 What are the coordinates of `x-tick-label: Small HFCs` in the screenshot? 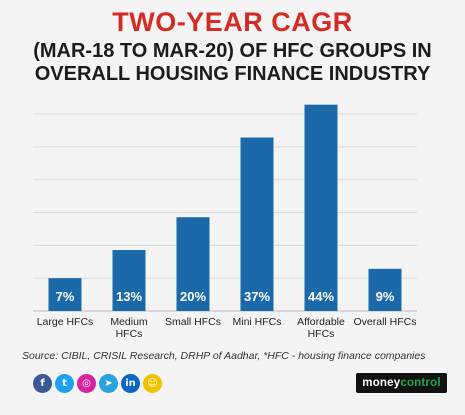 It's located at (193, 322).